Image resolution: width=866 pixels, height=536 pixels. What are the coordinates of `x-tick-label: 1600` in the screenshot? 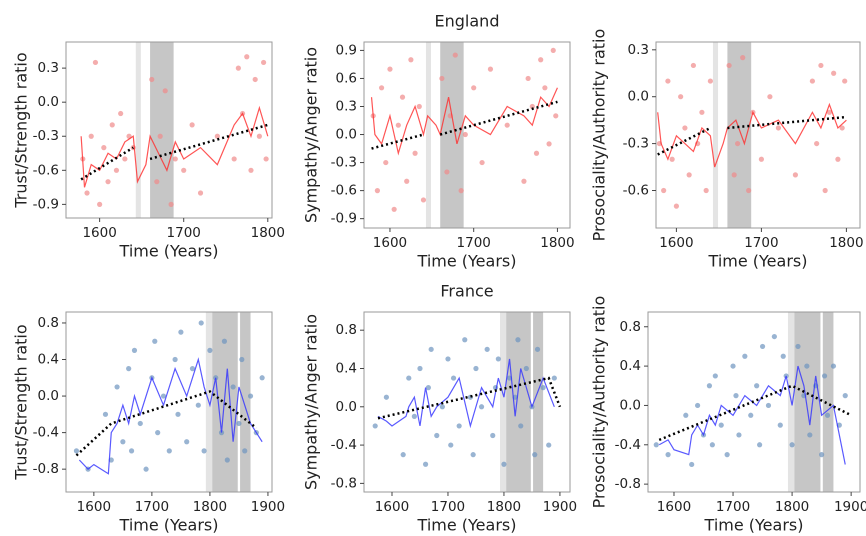 It's located at (94, 507).